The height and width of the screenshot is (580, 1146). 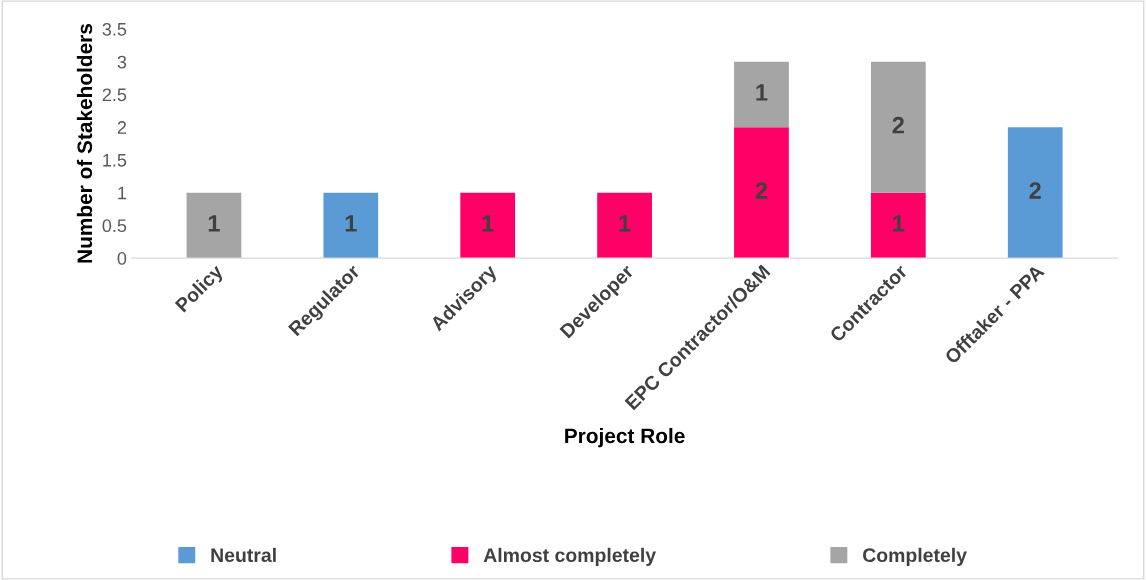 What do you see at coordinates (122, 62) in the screenshot?
I see `y-tick-label: 3` at bounding box center [122, 62].